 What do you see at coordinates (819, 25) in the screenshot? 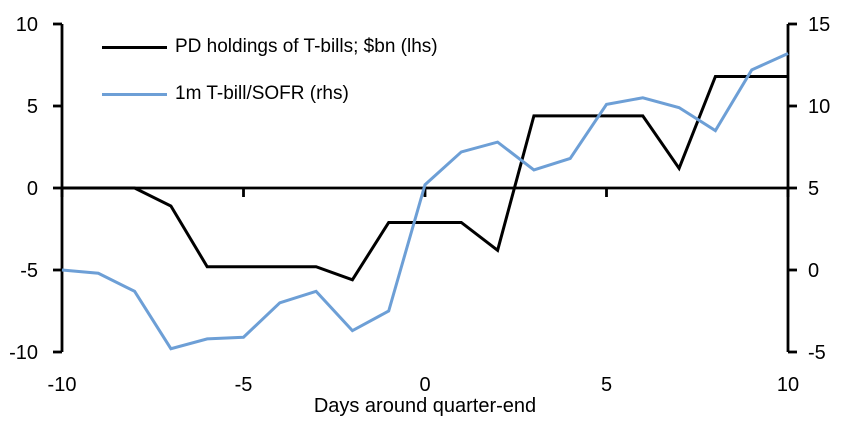
I see `right-axis-tick-label: 15` at bounding box center [819, 25].